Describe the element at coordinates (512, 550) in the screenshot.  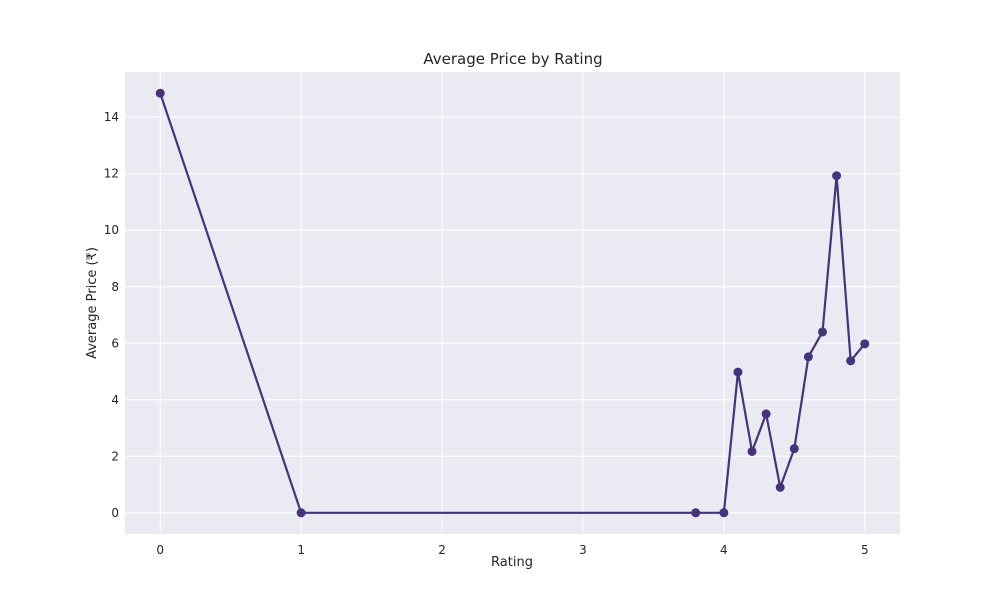
I see `x-axis-ticks: 0 1 2 3 4 5` at that location.